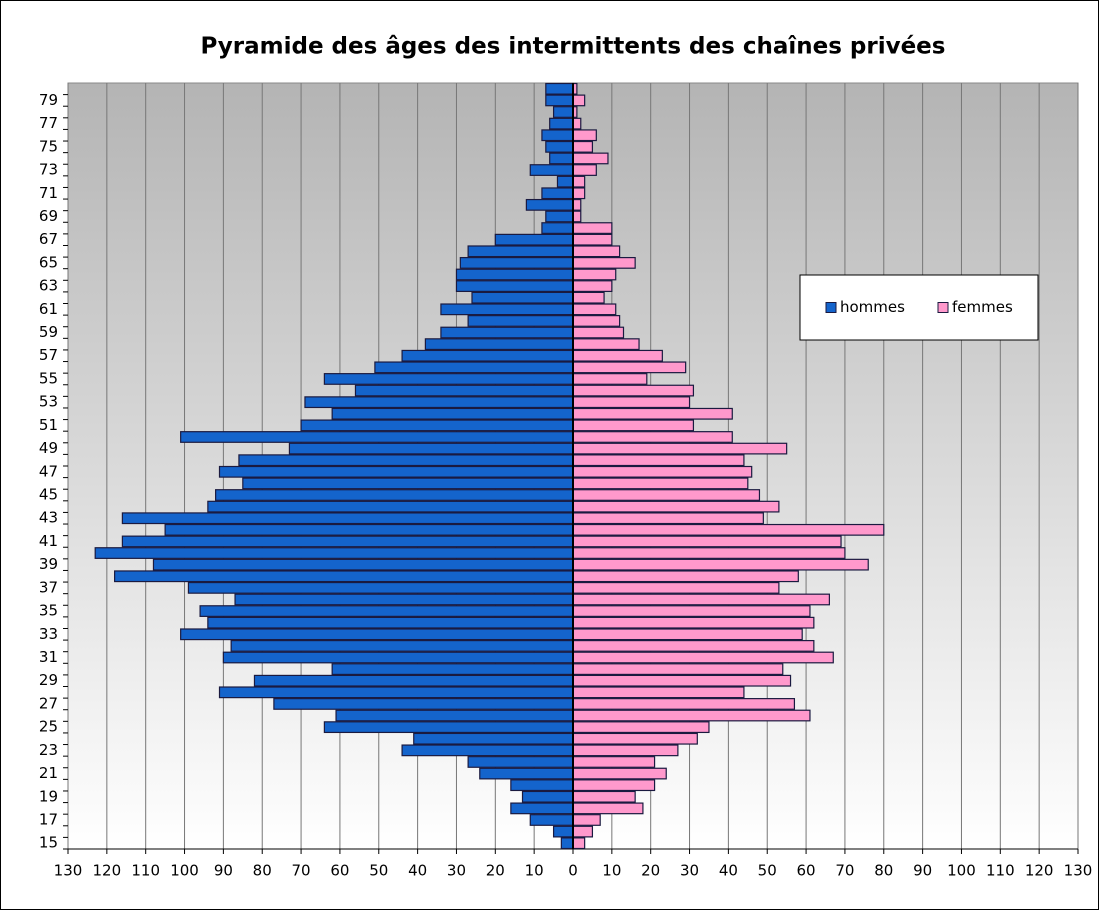 This screenshot has width=1100, height=911. I want to click on y-tick-label: 33, so click(48, 634).